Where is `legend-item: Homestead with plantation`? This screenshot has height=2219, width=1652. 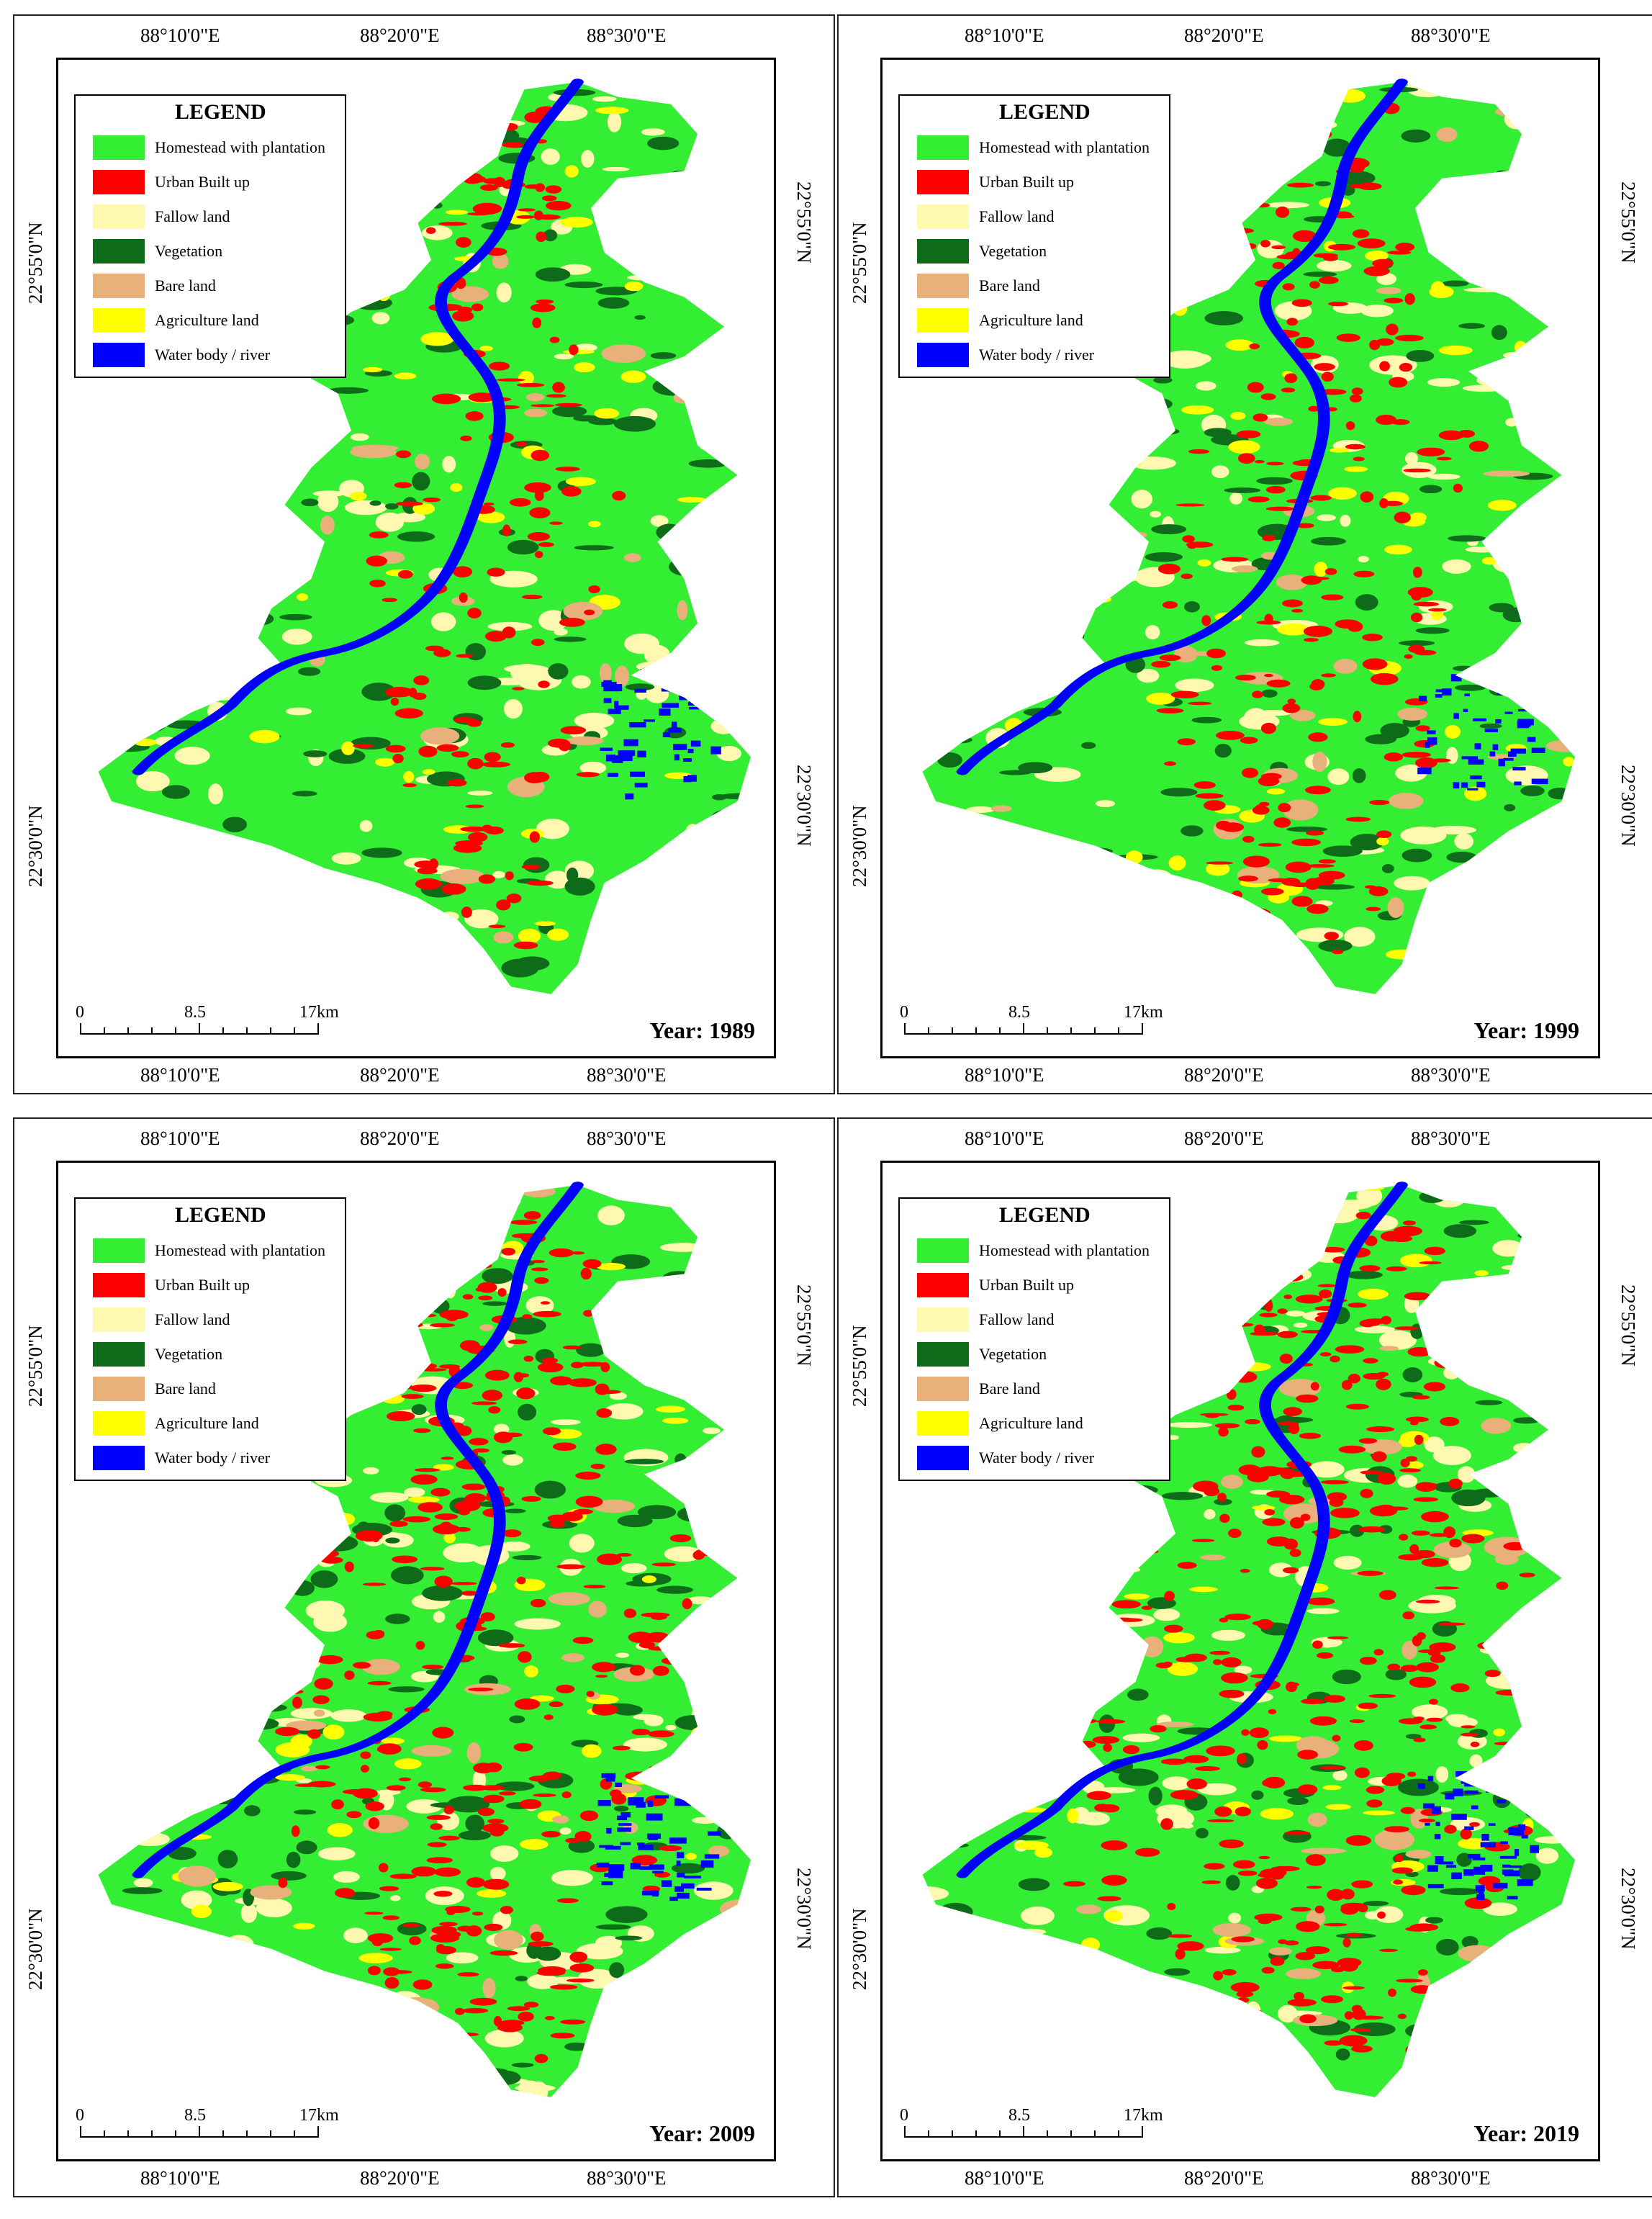
legend-item: Homestead with plantation is located at coordinates (216, 1250).